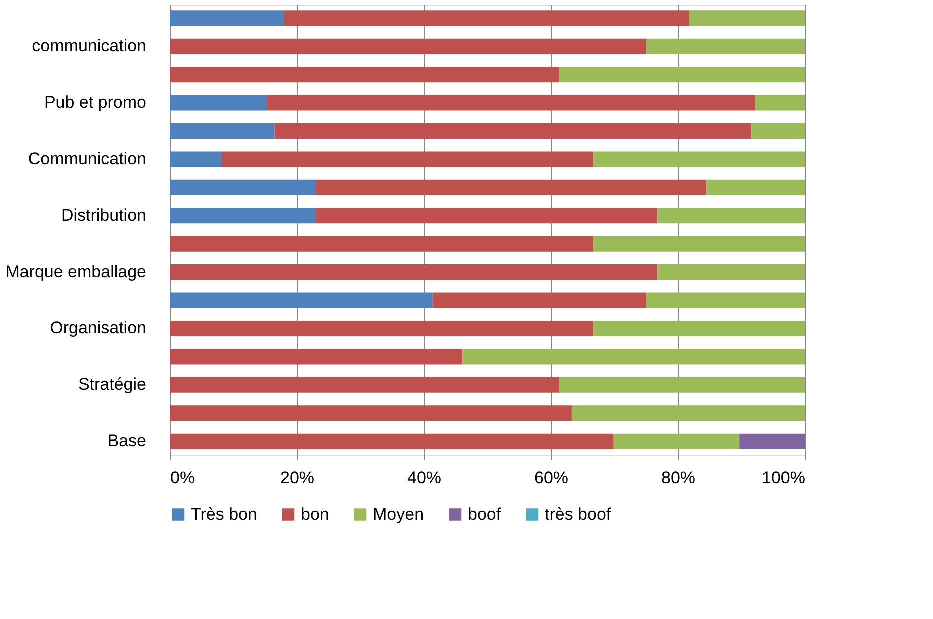 The width and height of the screenshot is (933, 619). I want to click on y-tick-label: Distribution, so click(103, 215).